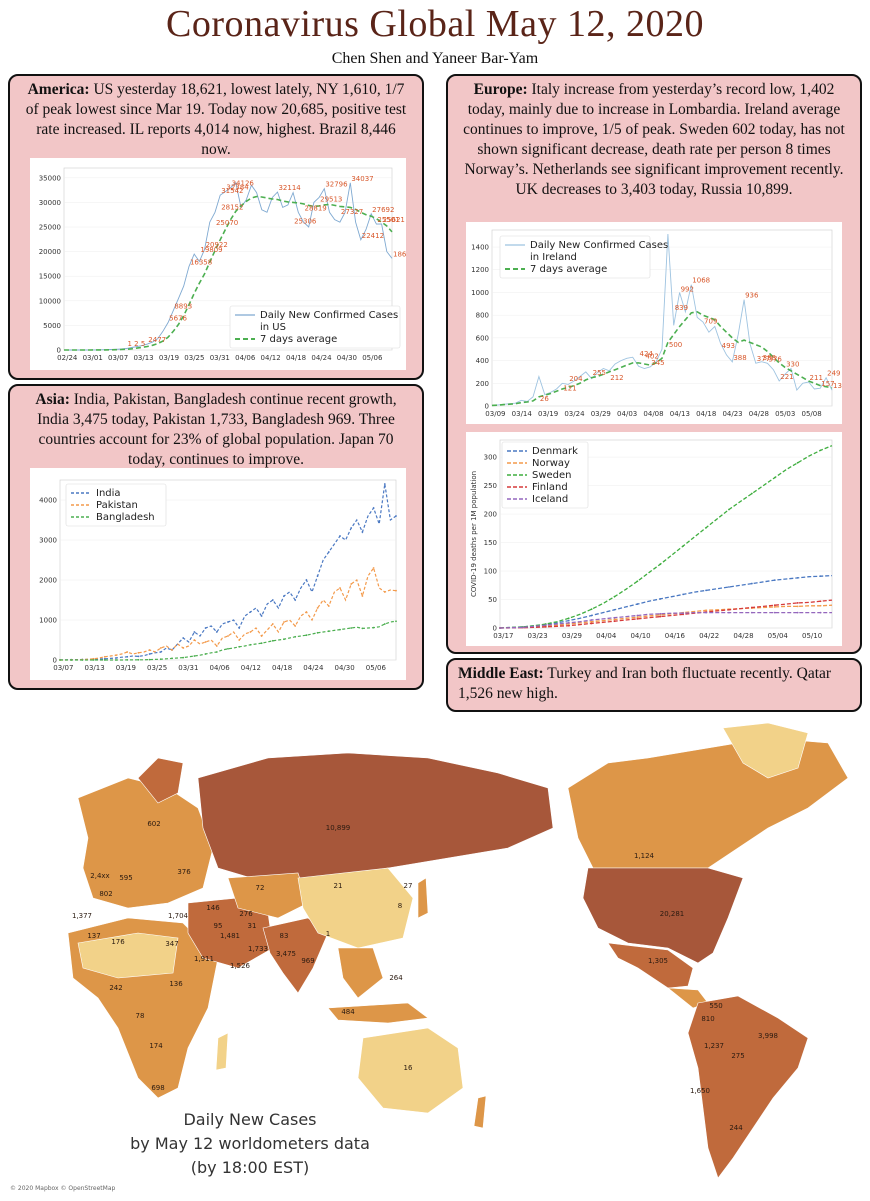  I want to click on data-label: 500, so click(675, 345).